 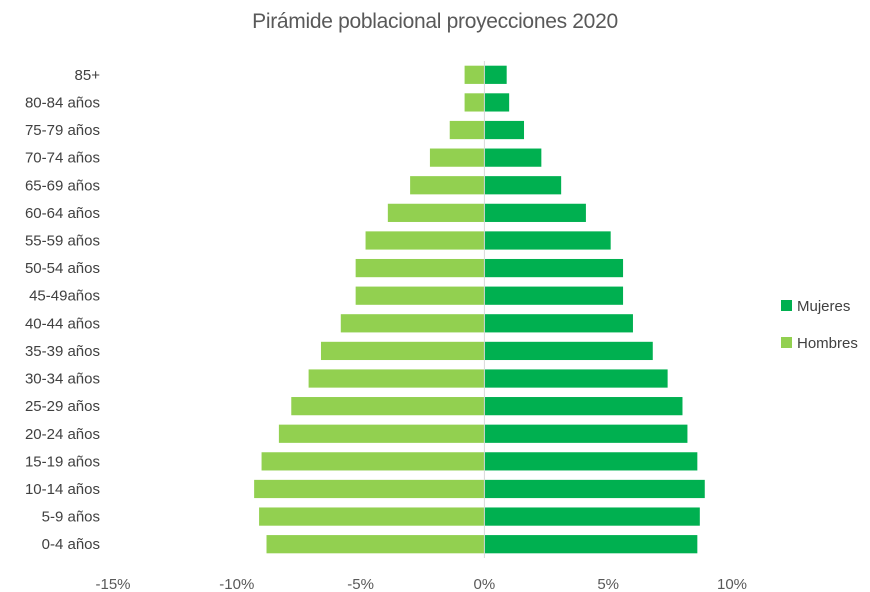 I want to click on legend: Mujeres Hombres, so click(x=819, y=325).